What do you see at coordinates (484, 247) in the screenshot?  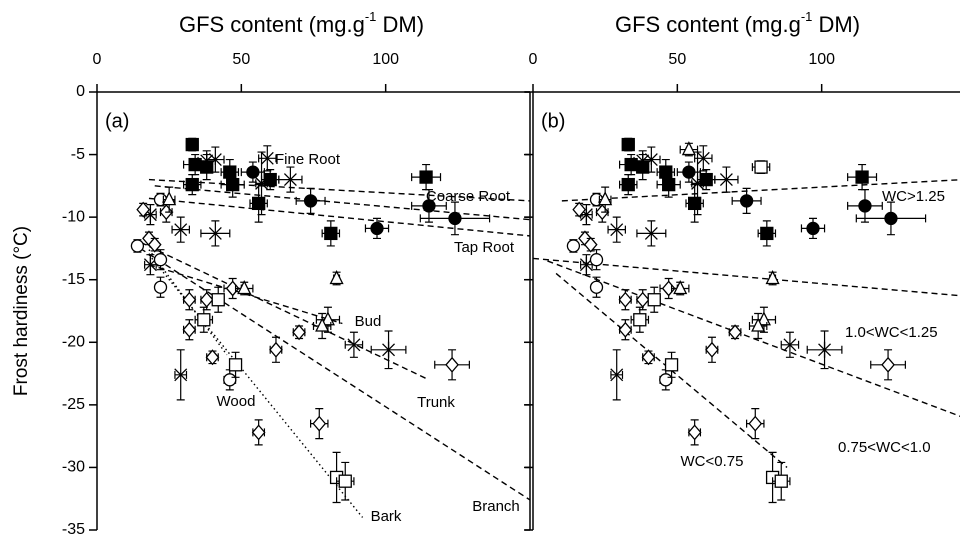 I see `fit-line-label: Tap Root` at bounding box center [484, 247].